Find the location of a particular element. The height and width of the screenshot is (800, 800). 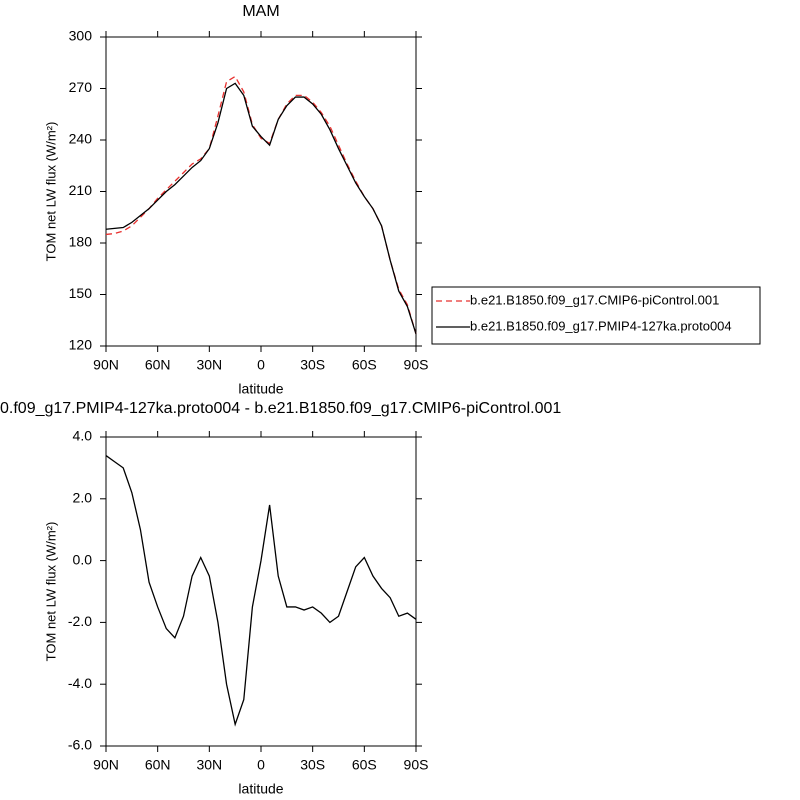

y-tick-label: 300 is located at coordinates (81, 36).